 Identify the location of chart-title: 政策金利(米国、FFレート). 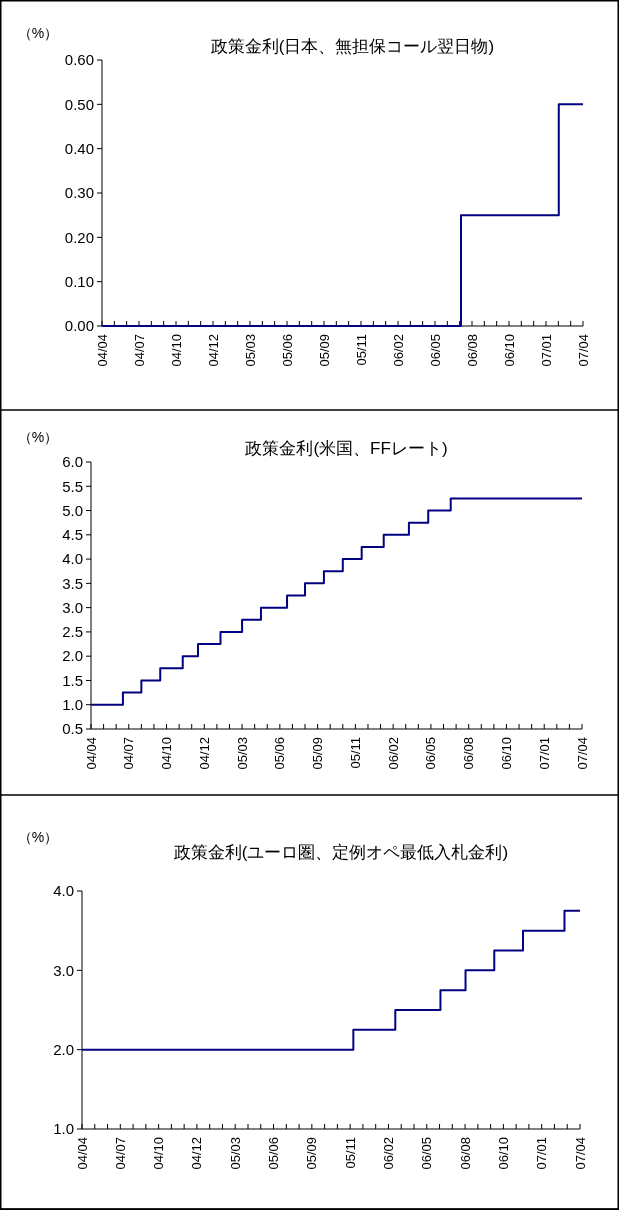
(346, 448).